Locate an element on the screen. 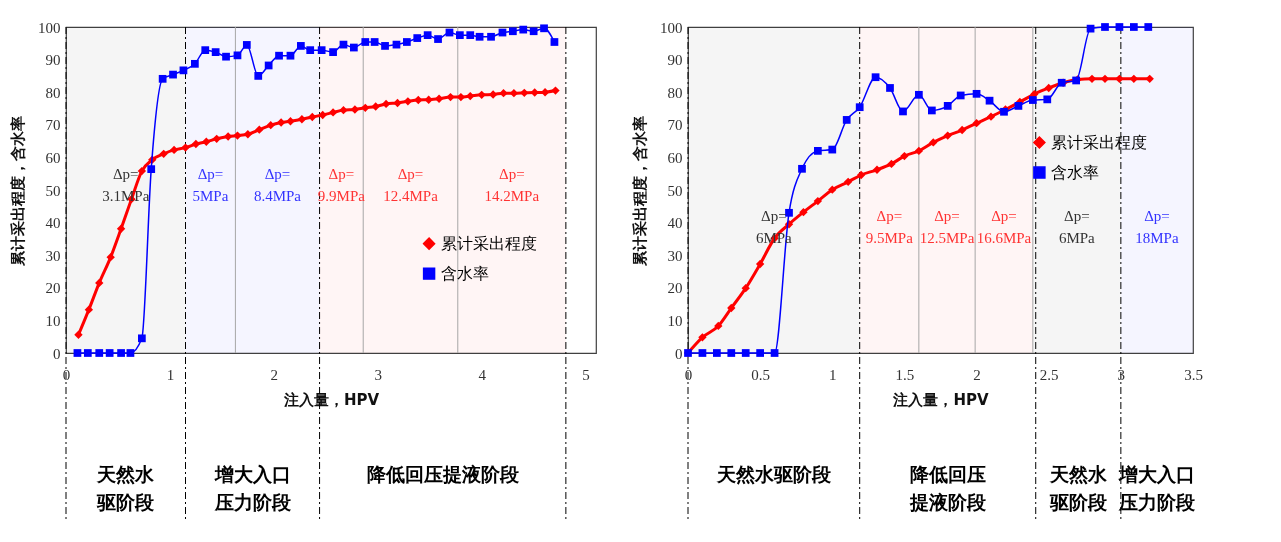 The height and width of the screenshot is (542, 1281). x-tick-label: 2 is located at coordinates (274, 374).